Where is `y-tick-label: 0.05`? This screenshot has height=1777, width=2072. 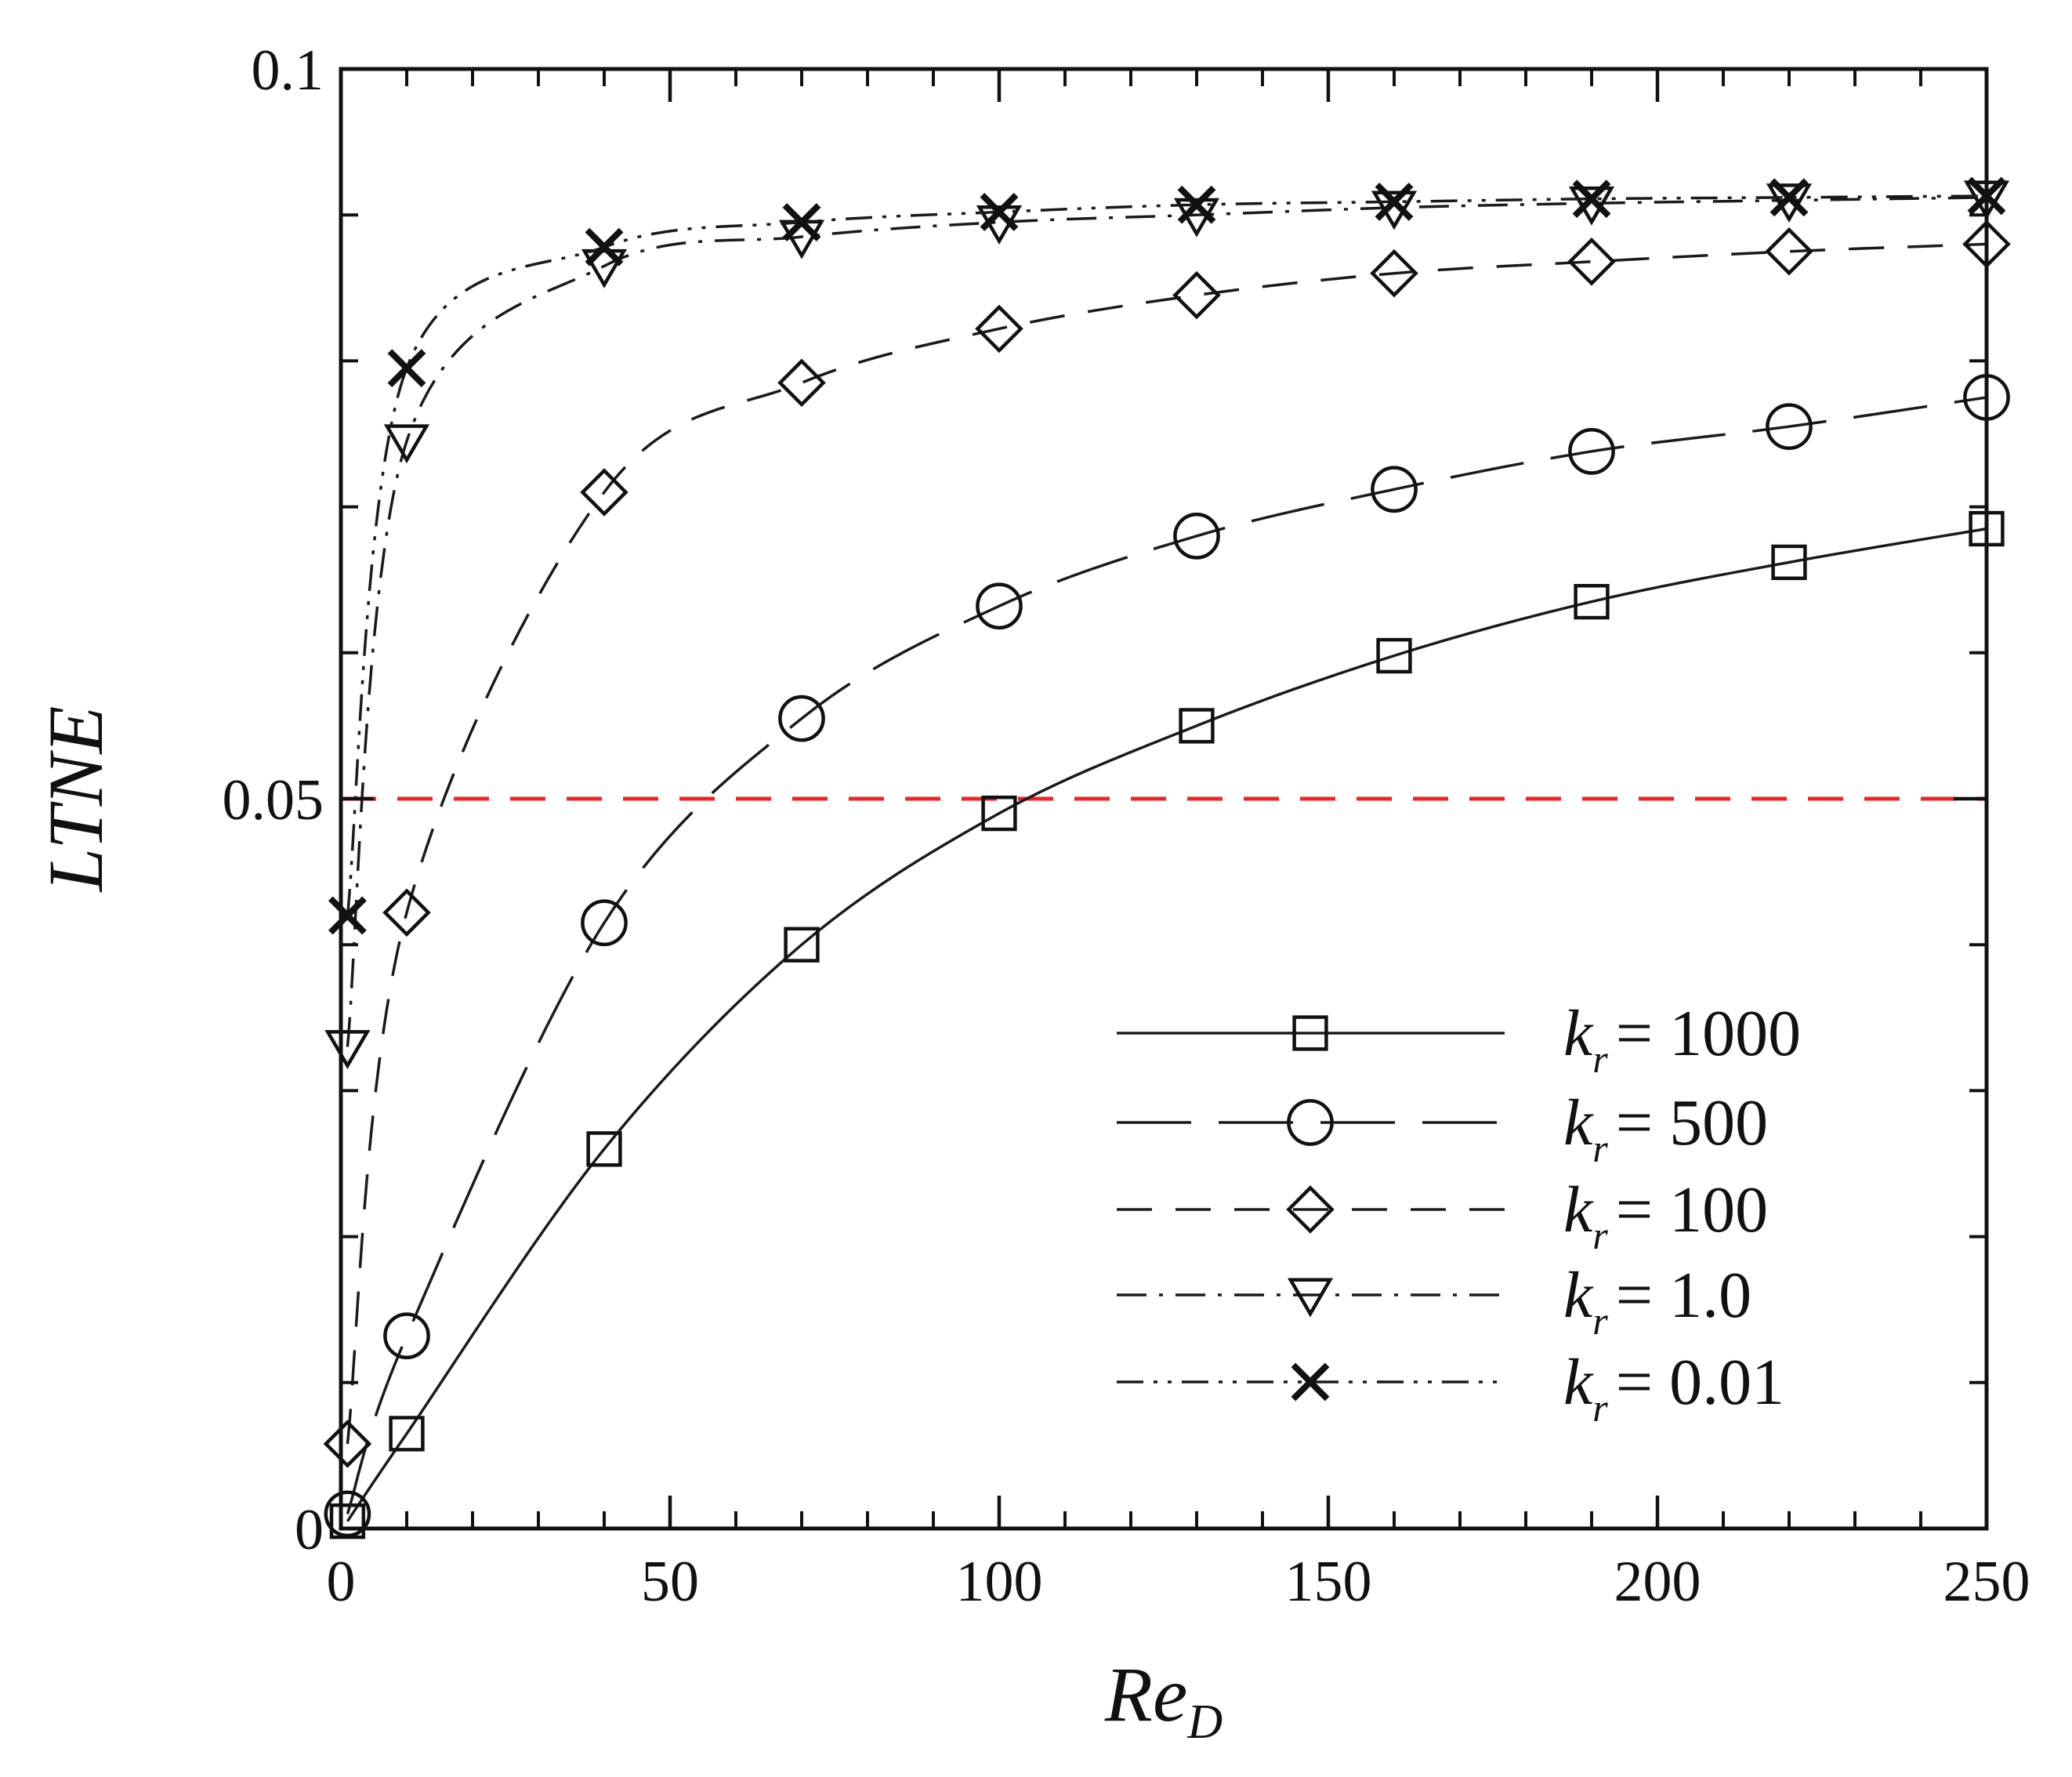
y-tick-label: 0.05 is located at coordinates (273, 800).